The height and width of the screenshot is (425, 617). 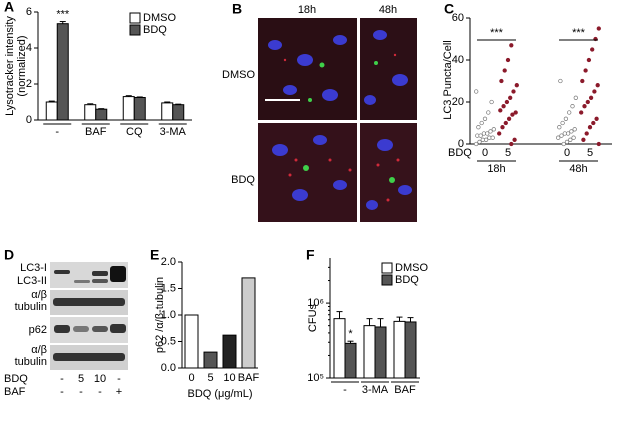 I want to click on x-tick-label: CQ, so click(x=134, y=132).